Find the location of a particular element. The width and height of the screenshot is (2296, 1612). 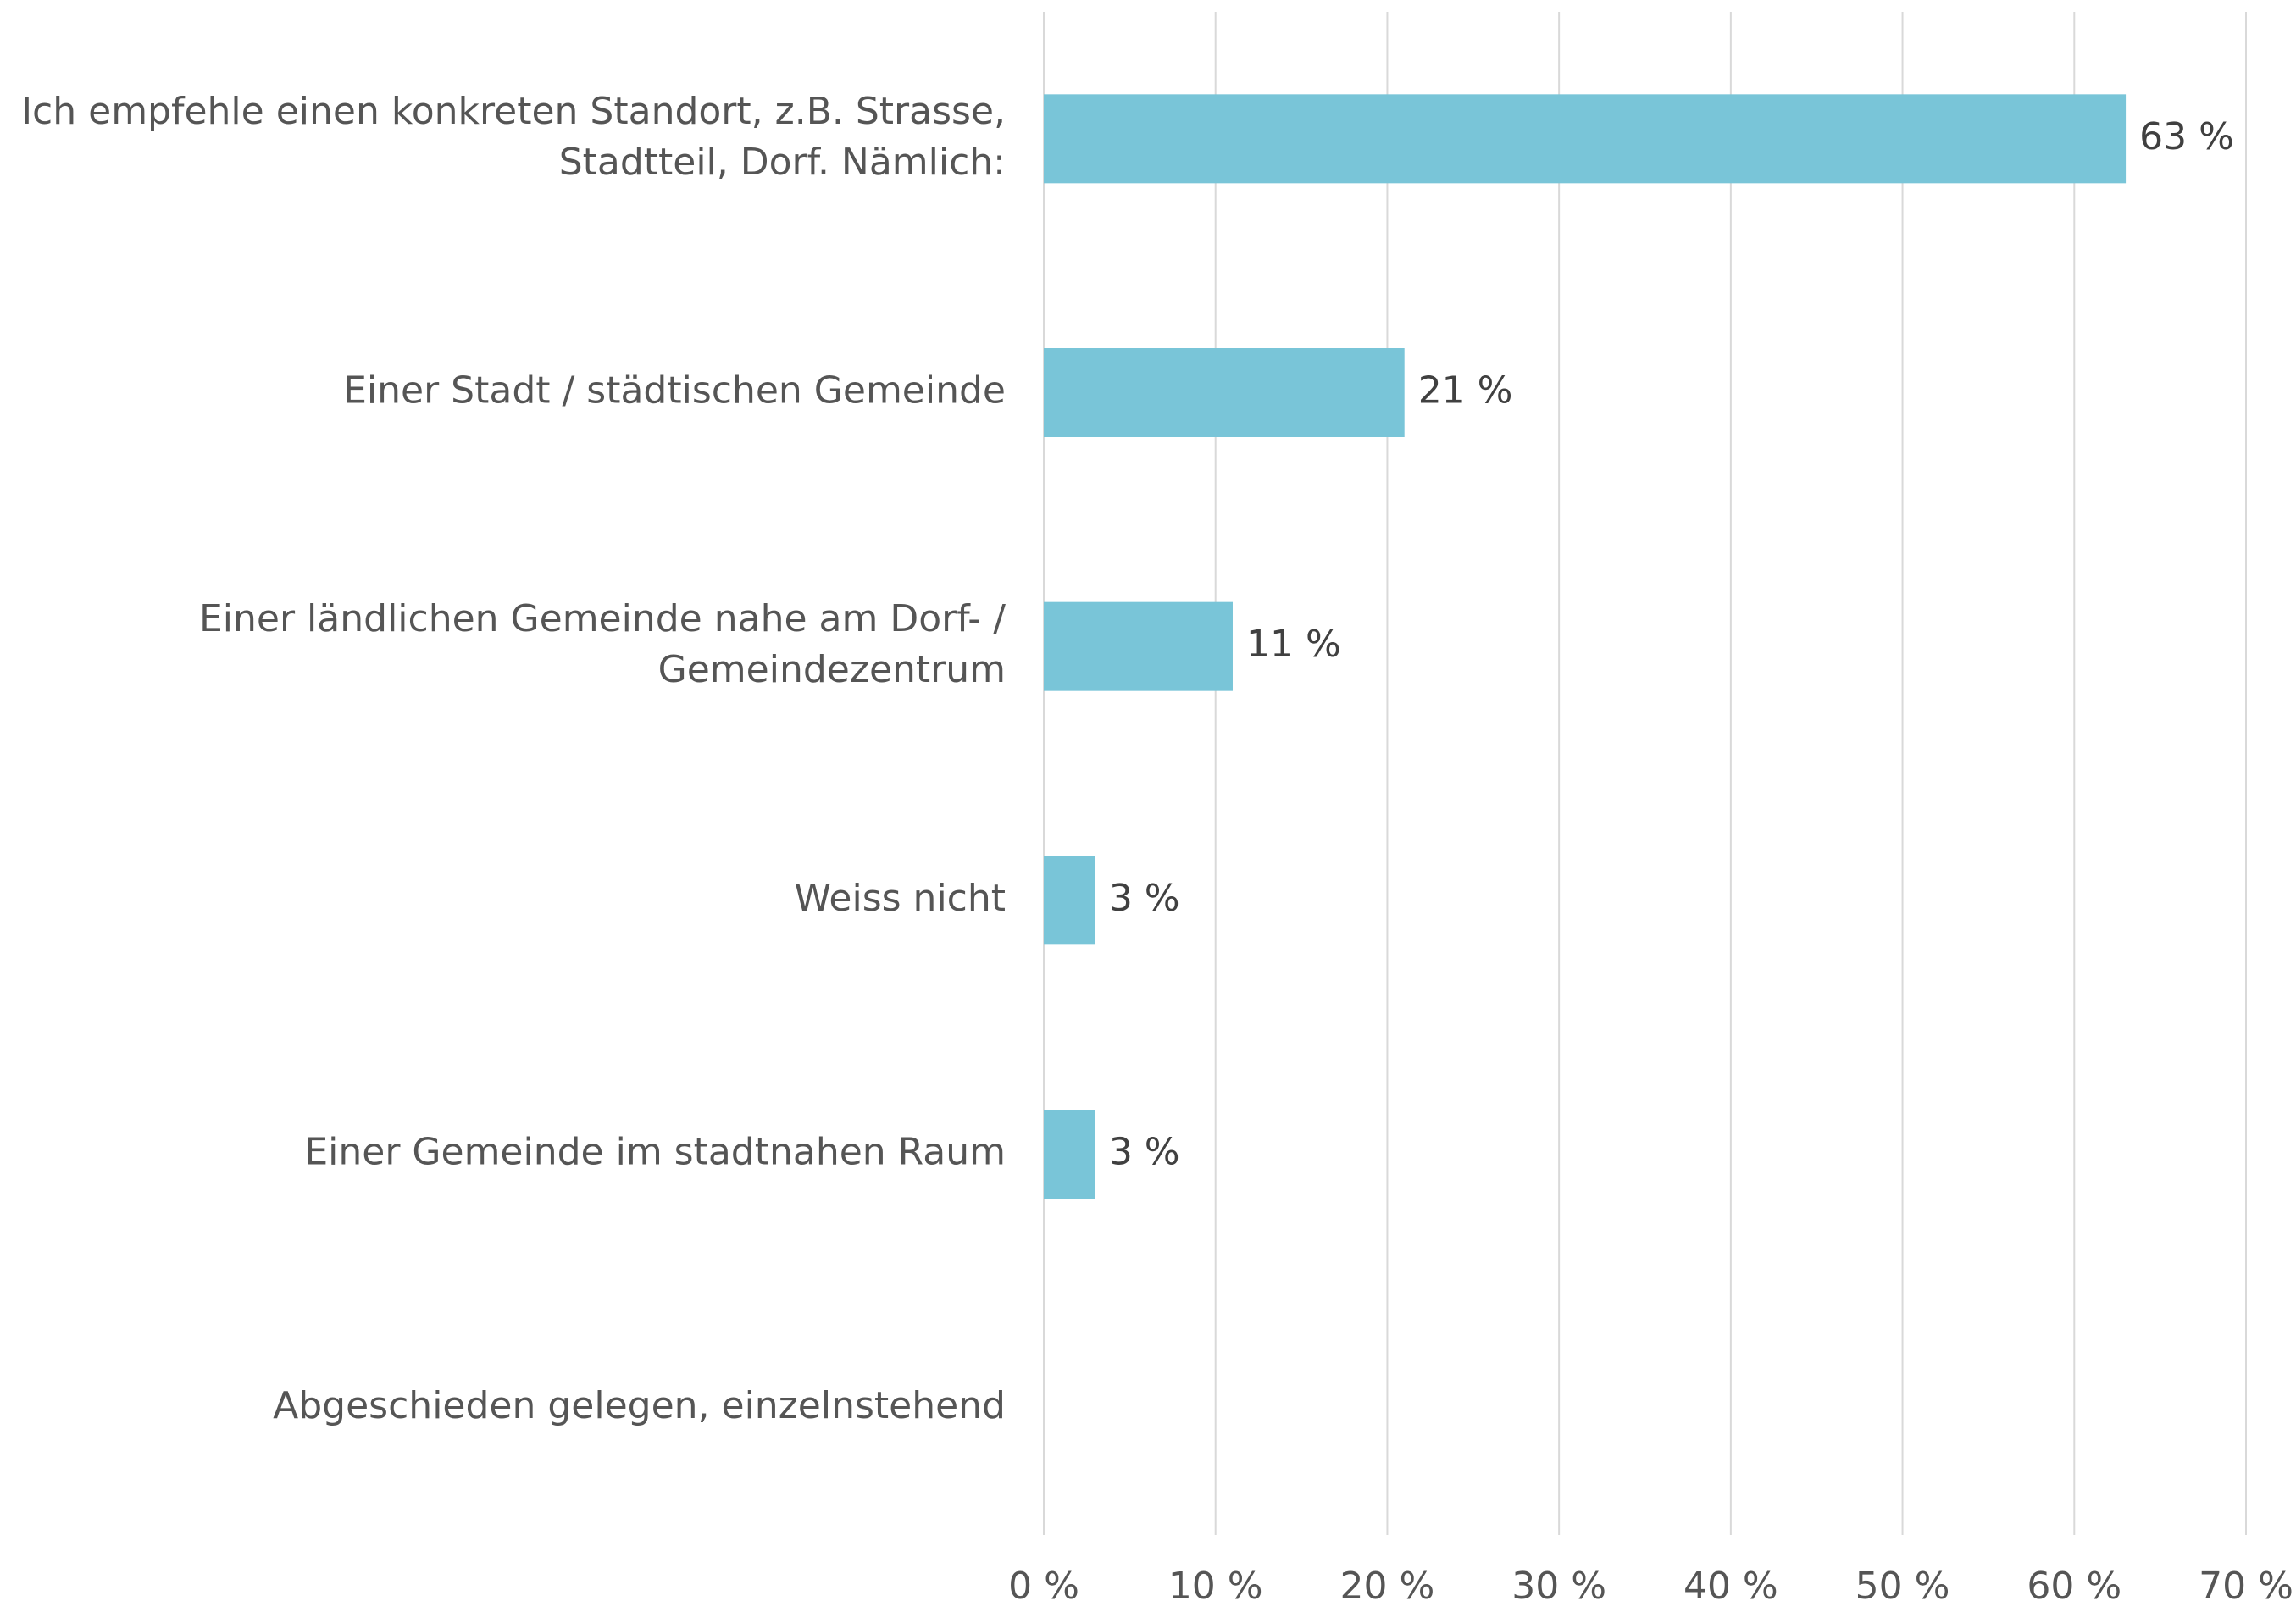

data-label: 21 % is located at coordinates (1465, 391).